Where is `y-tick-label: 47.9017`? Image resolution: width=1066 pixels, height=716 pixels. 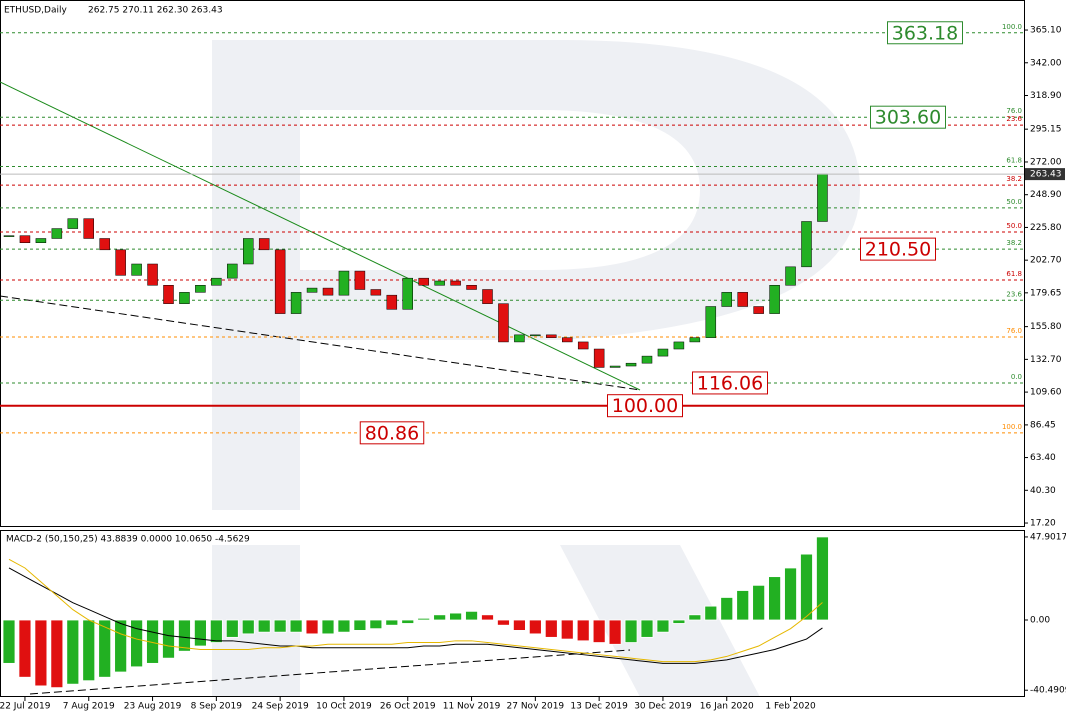
y-tick-label: 47.9017 is located at coordinates (1048, 537).